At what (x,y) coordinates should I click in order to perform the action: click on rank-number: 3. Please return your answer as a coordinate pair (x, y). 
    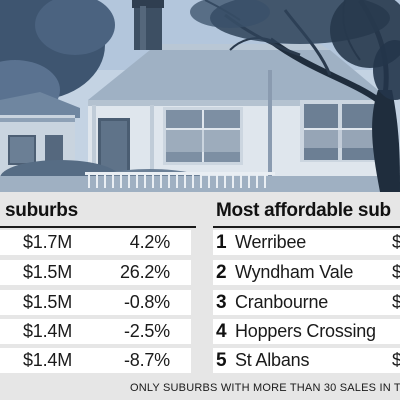
    Looking at the image, I should click on (221, 302).